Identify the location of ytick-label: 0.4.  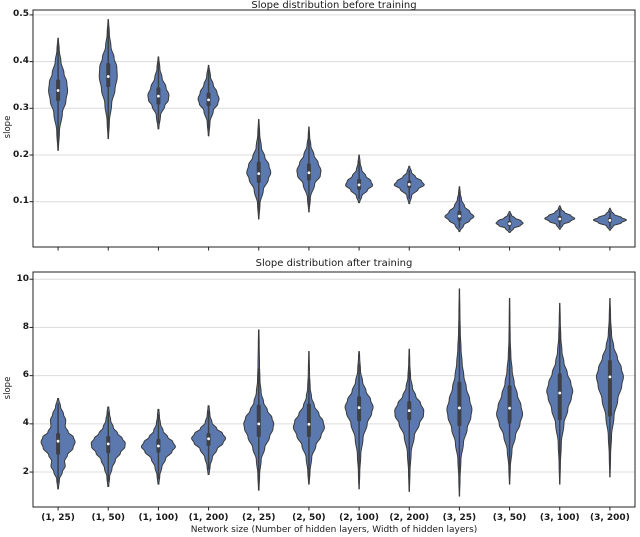
(21, 61).